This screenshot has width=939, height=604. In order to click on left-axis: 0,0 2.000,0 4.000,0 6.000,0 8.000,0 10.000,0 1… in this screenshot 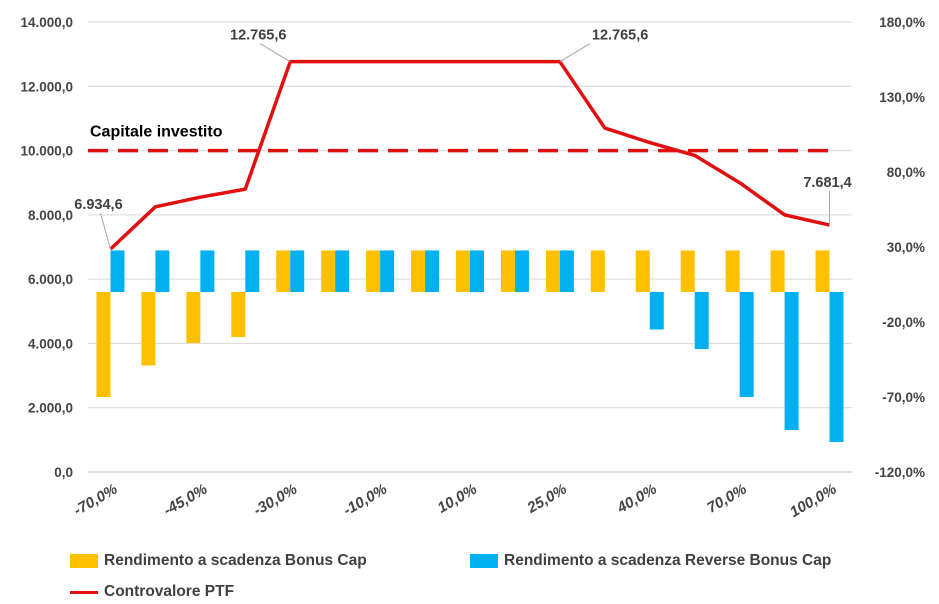, I will do `click(46, 247)`.